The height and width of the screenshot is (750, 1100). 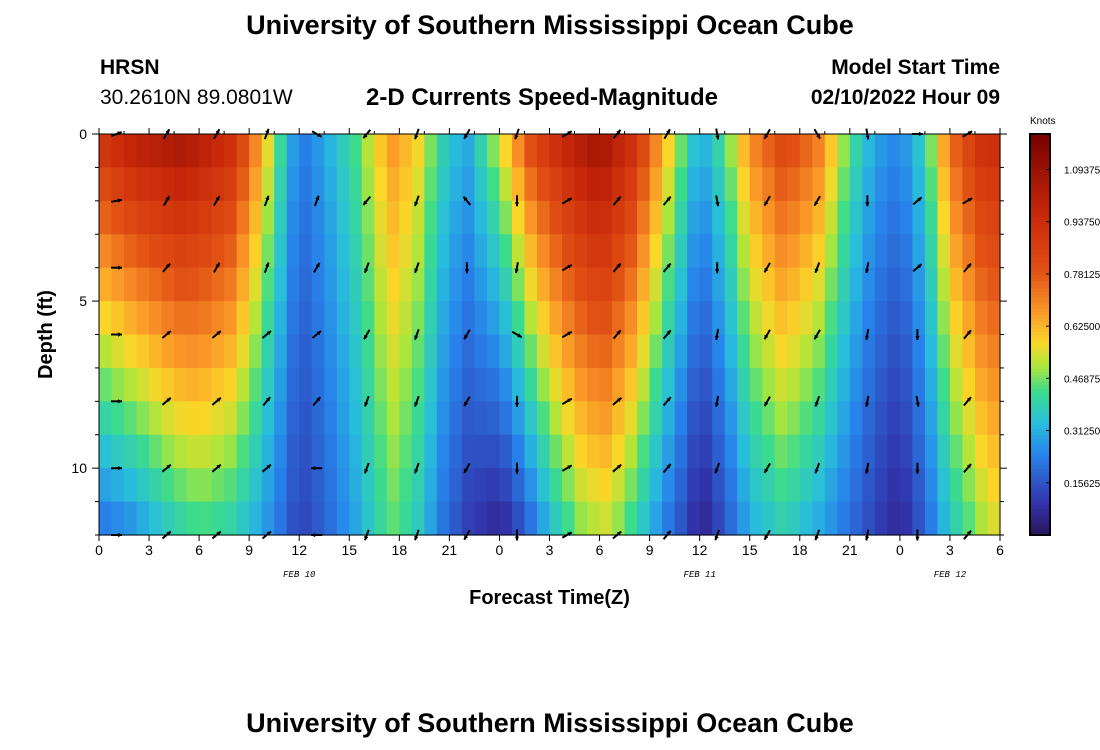 What do you see at coordinates (500, 550) in the screenshot?
I see `x-tick-label: 0` at bounding box center [500, 550].